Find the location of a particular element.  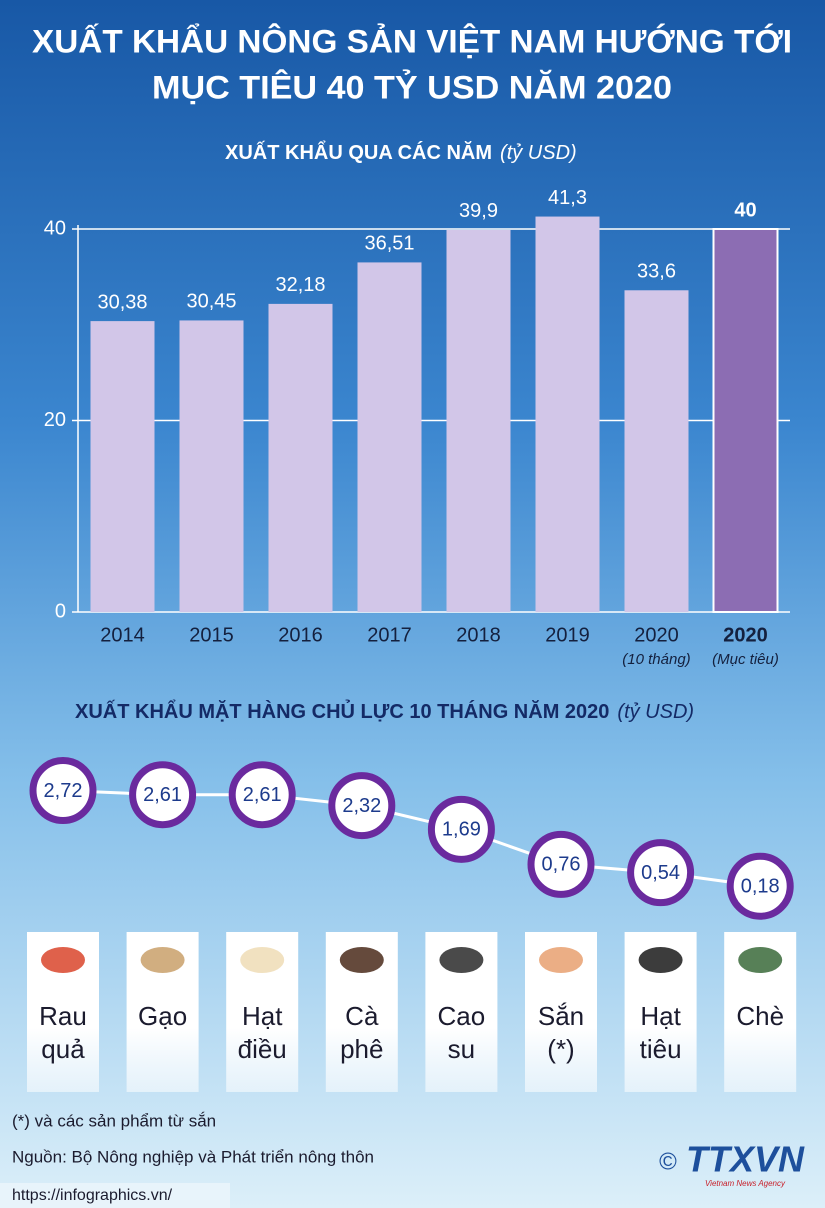

value-label: 40 is located at coordinates (745, 210).